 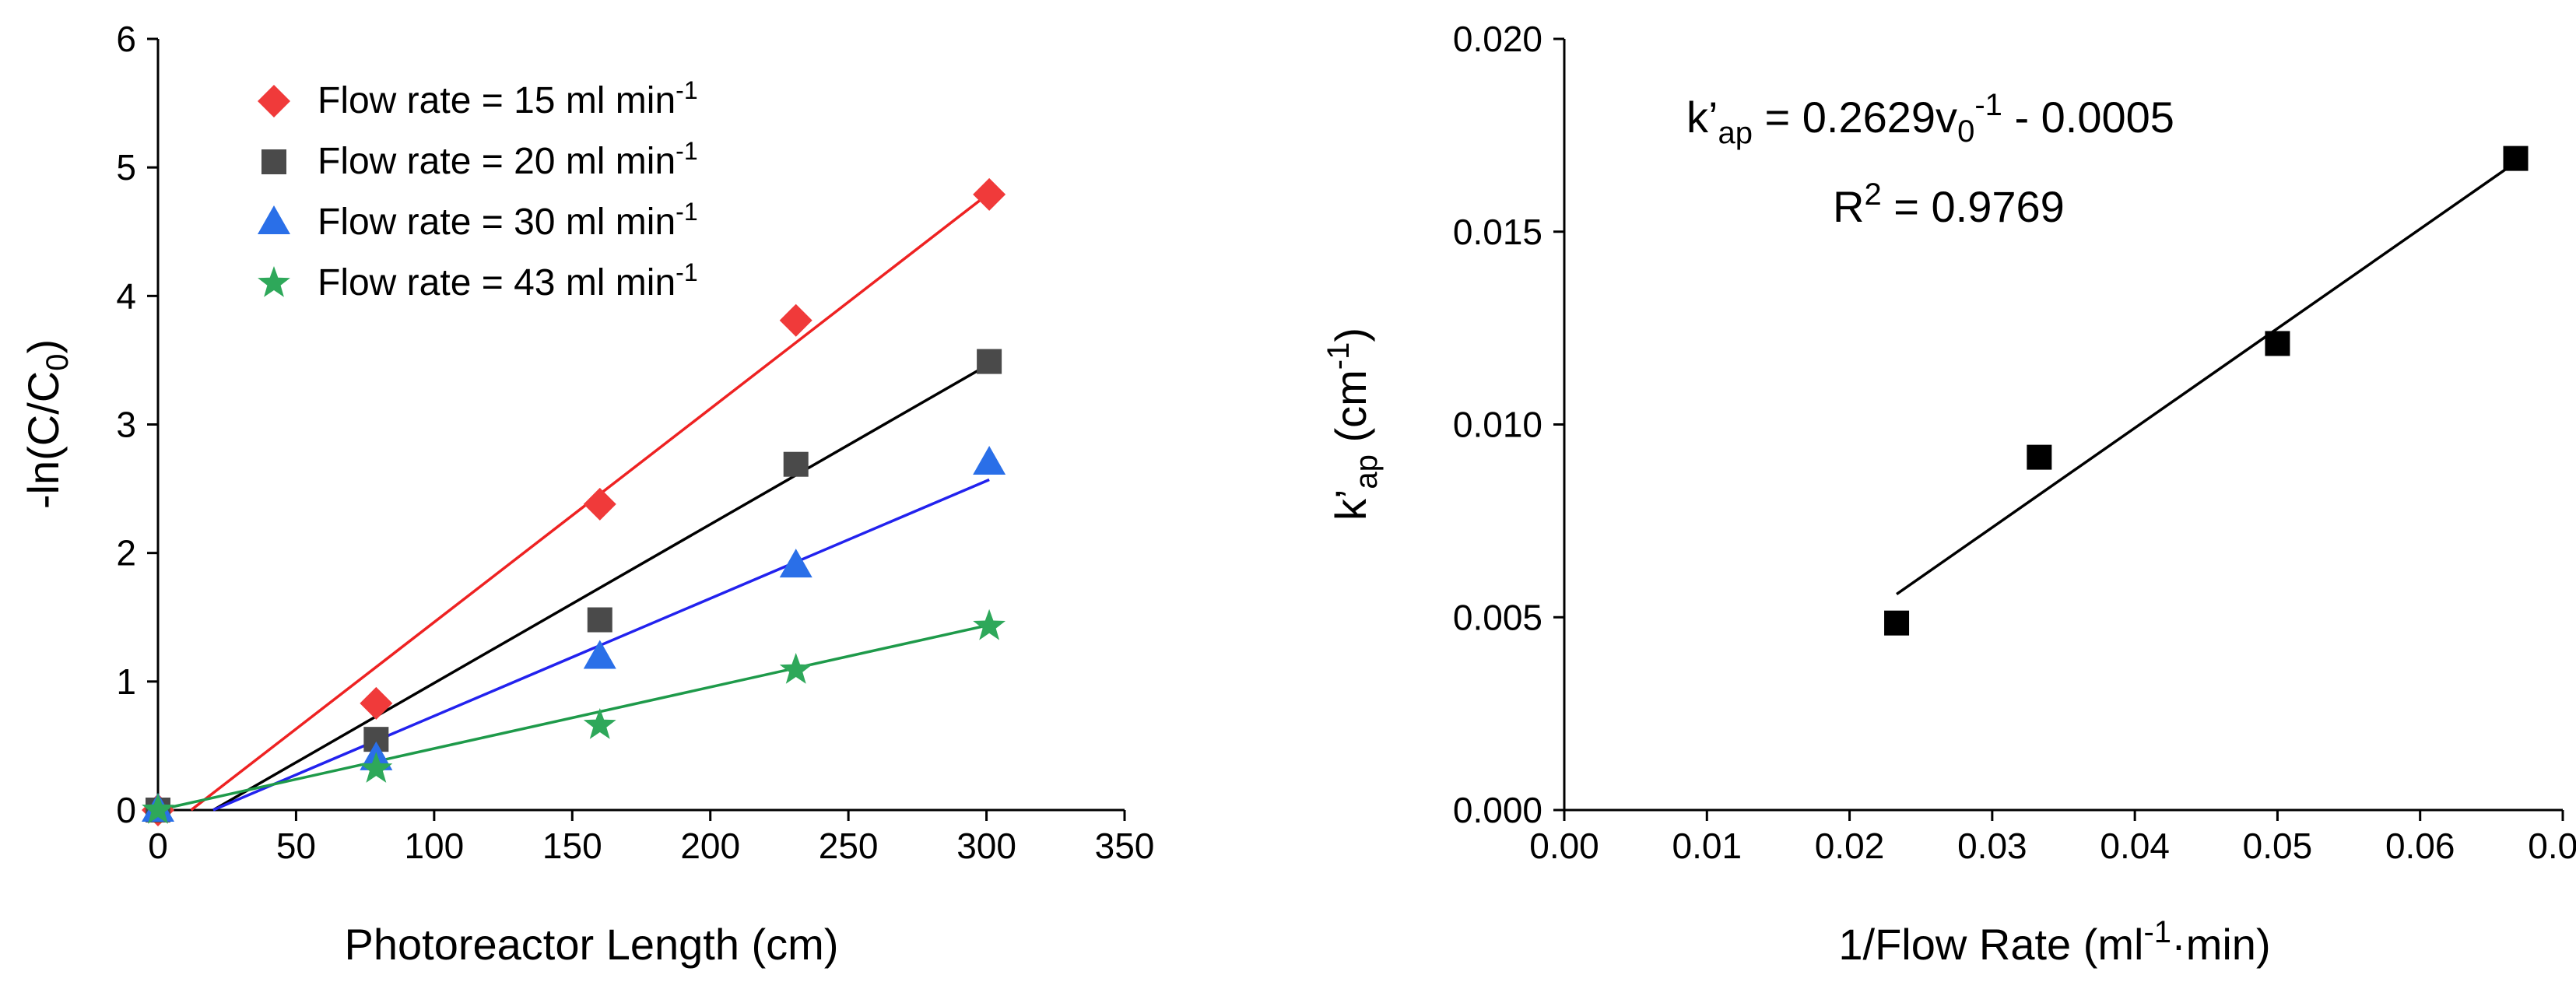 What do you see at coordinates (47, 424) in the screenshot?
I see `left-y-axis-title: -ln(C/C0)` at bounding box center [47, 424].